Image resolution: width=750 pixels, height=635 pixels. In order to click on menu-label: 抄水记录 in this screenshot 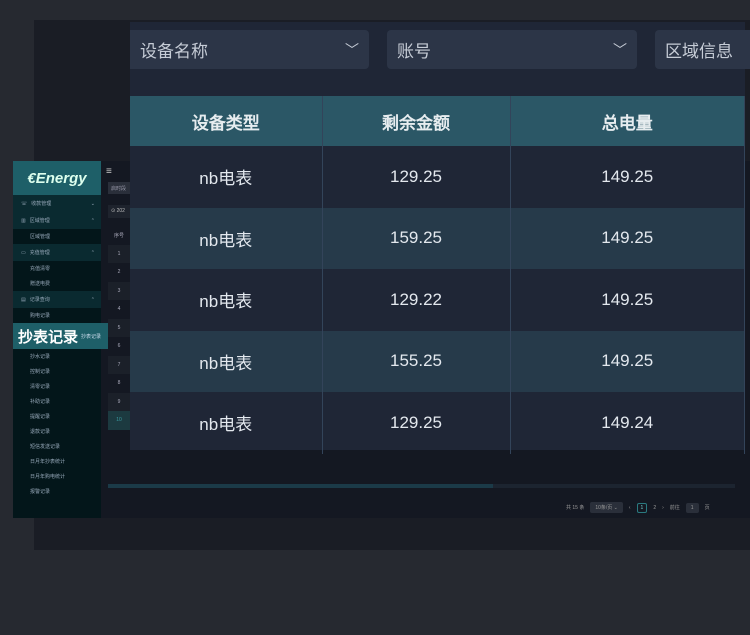, I will do `click(40, 357)`.